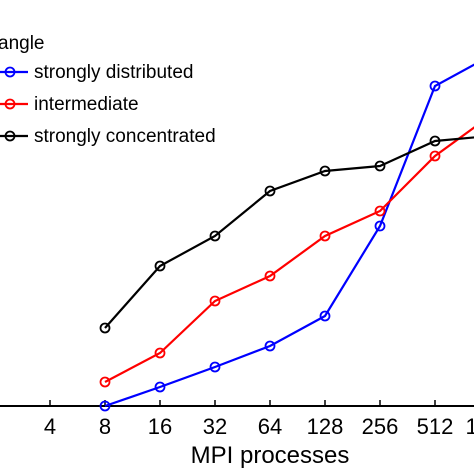 Image resolution: width=474 pixels, height=474 pixels. What do you see at coordinates (435, 426) in the screenshot?
I see `x-tick-label: 512` at bounding box center [435, 426].